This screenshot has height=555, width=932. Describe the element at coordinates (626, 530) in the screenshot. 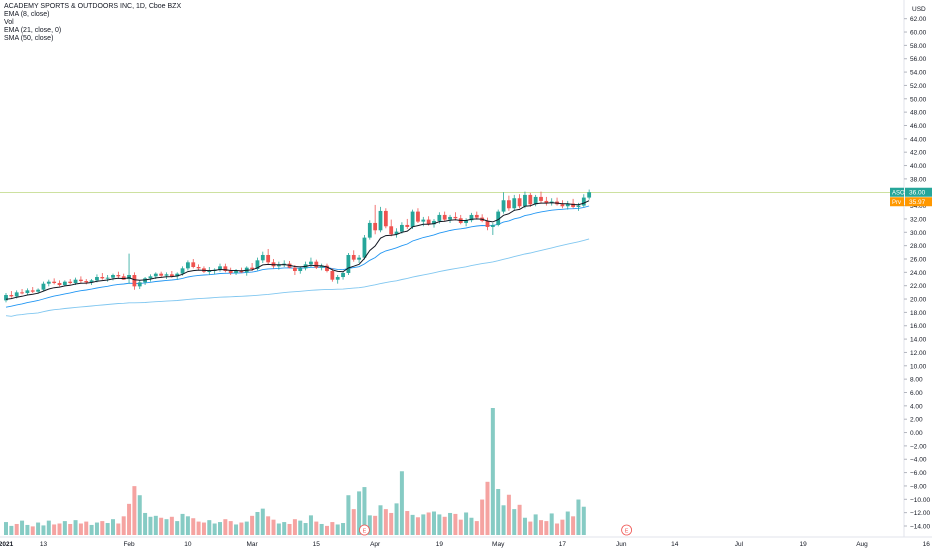

I see `earnings-circle` at that location.